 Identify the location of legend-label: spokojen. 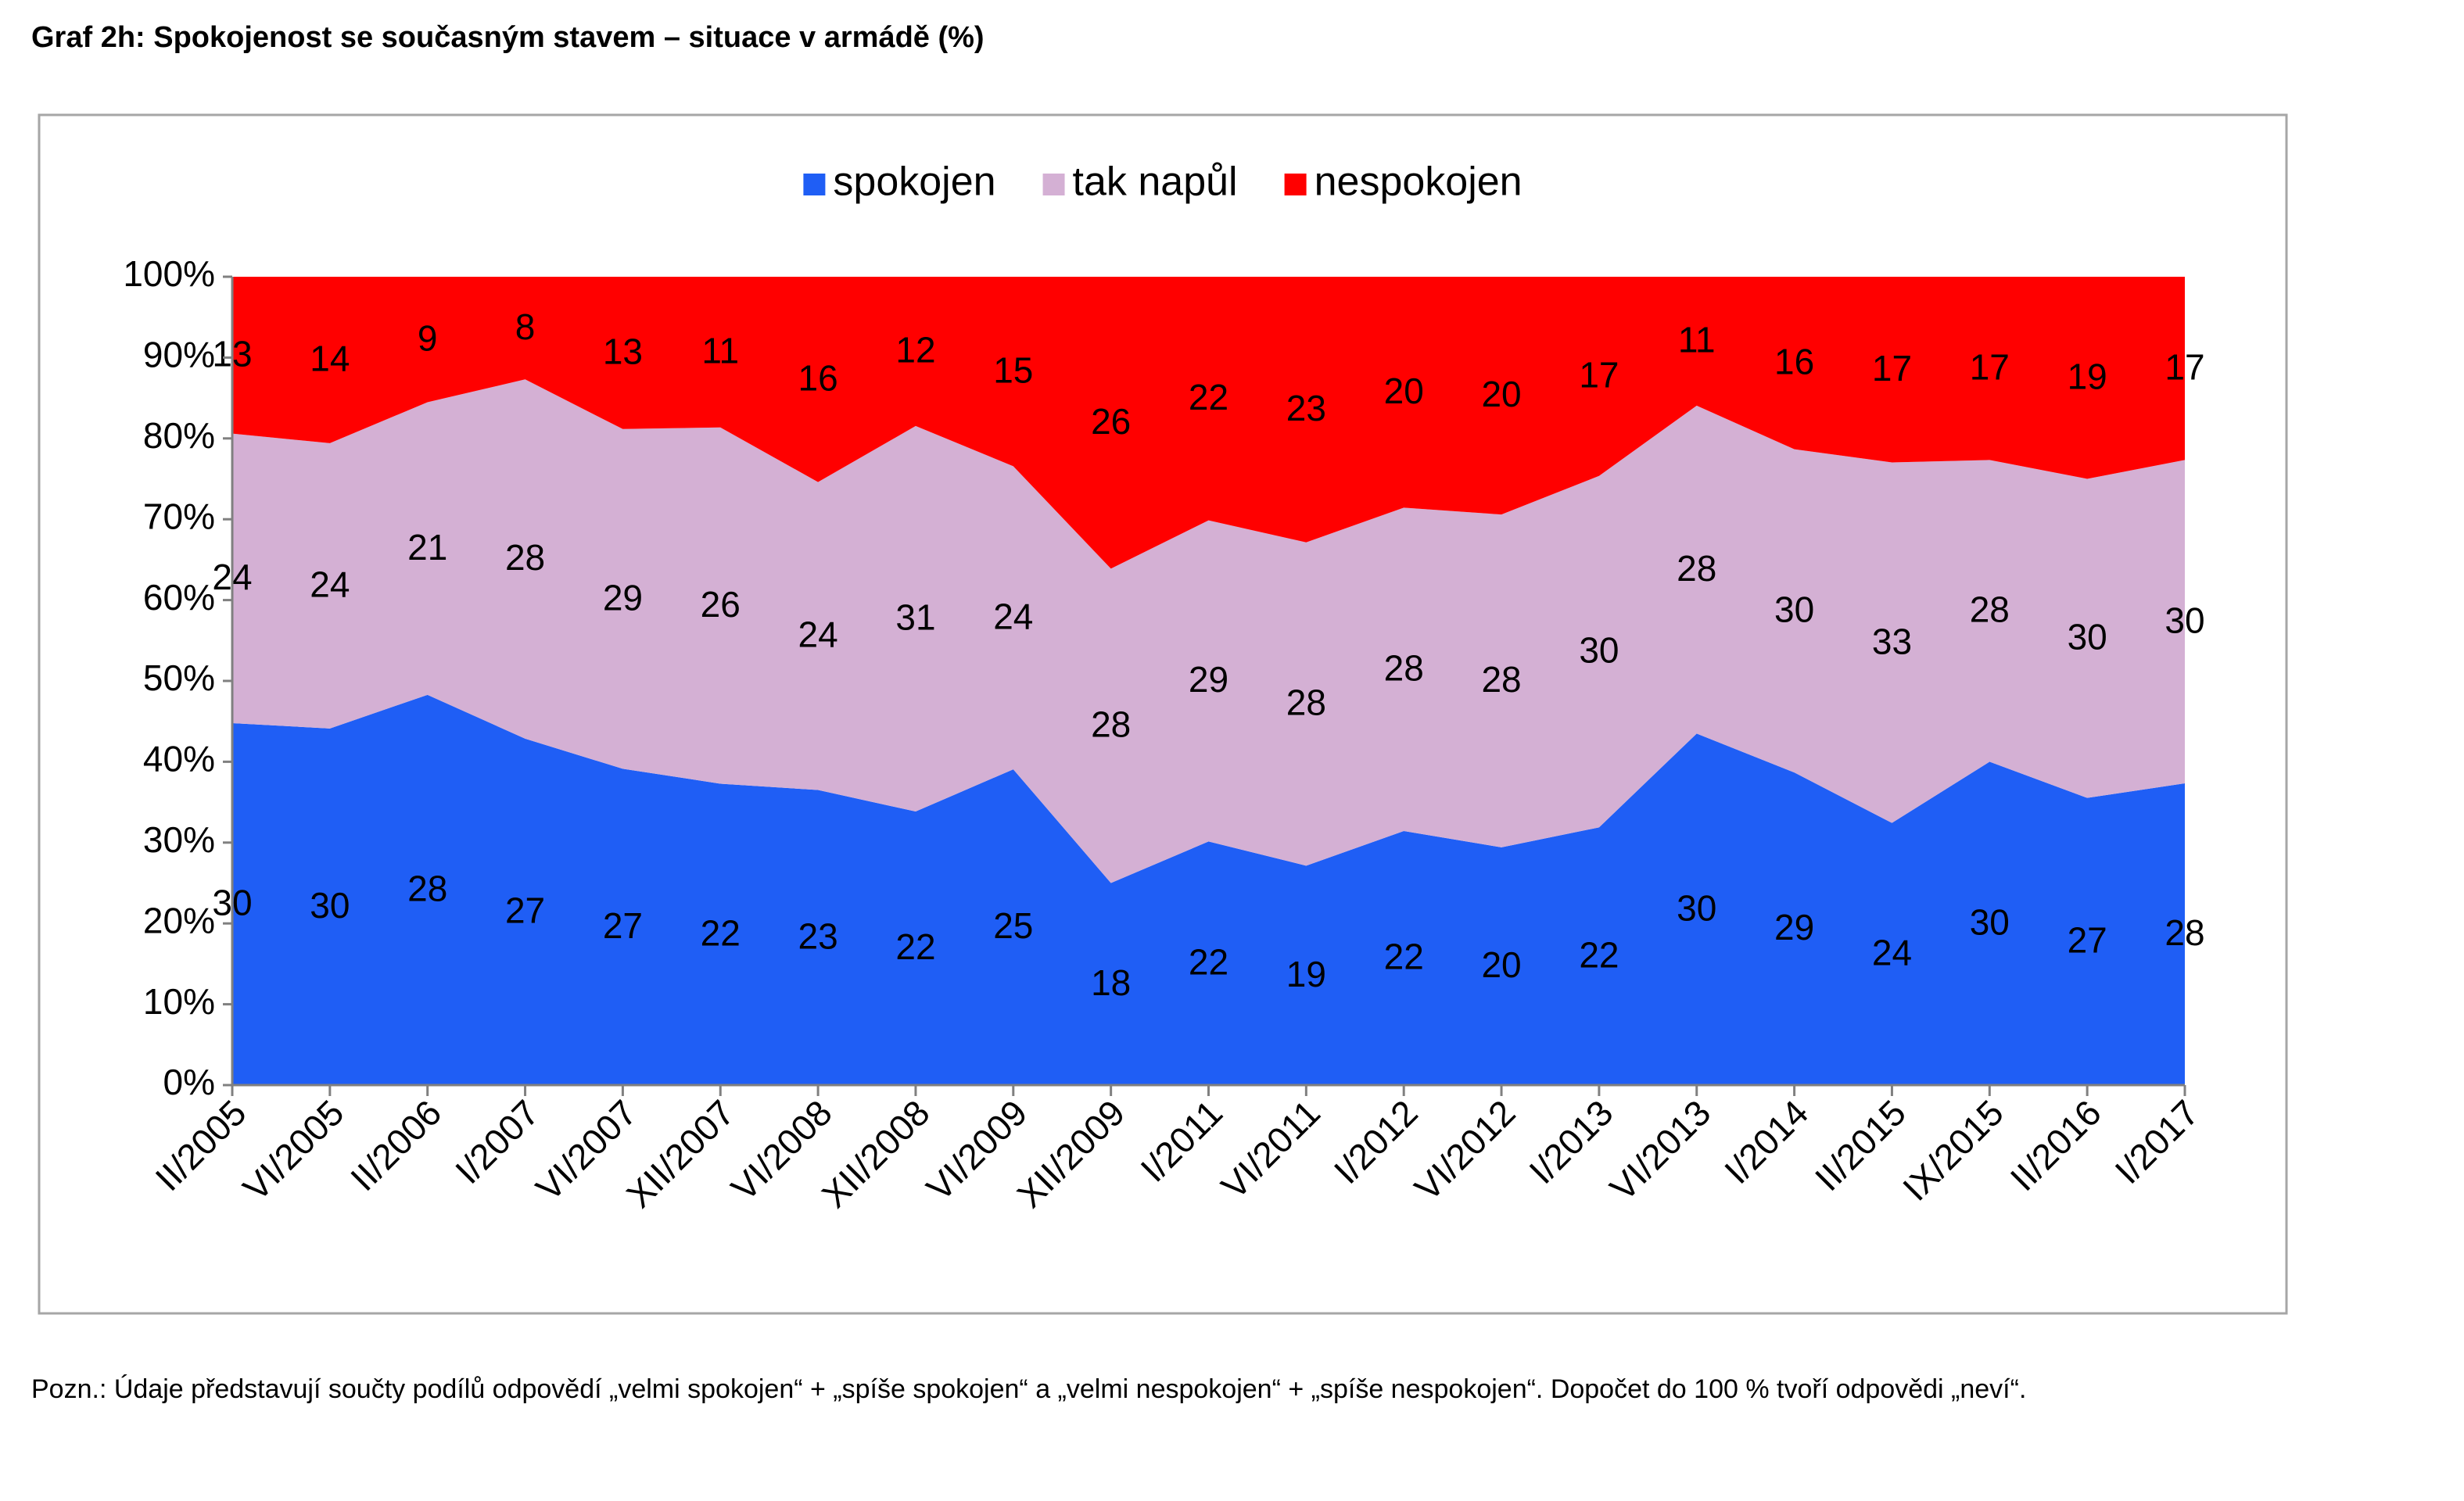
(914, 182).